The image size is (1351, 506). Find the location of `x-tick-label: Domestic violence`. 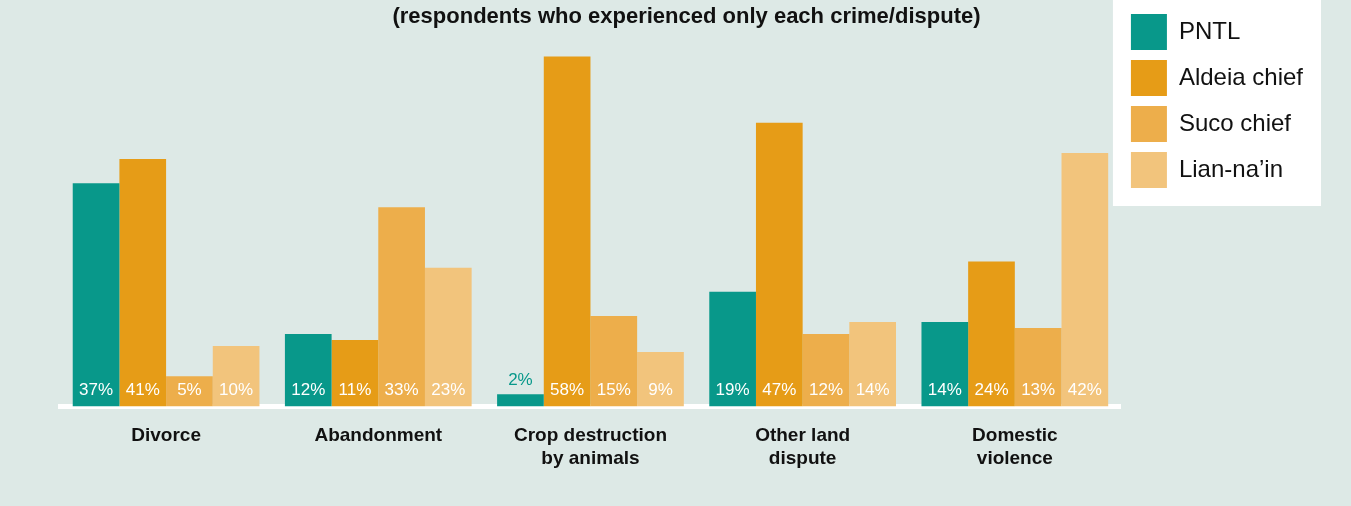

x-tick-label: Domestic violence is located at coordinates (1015, 446).